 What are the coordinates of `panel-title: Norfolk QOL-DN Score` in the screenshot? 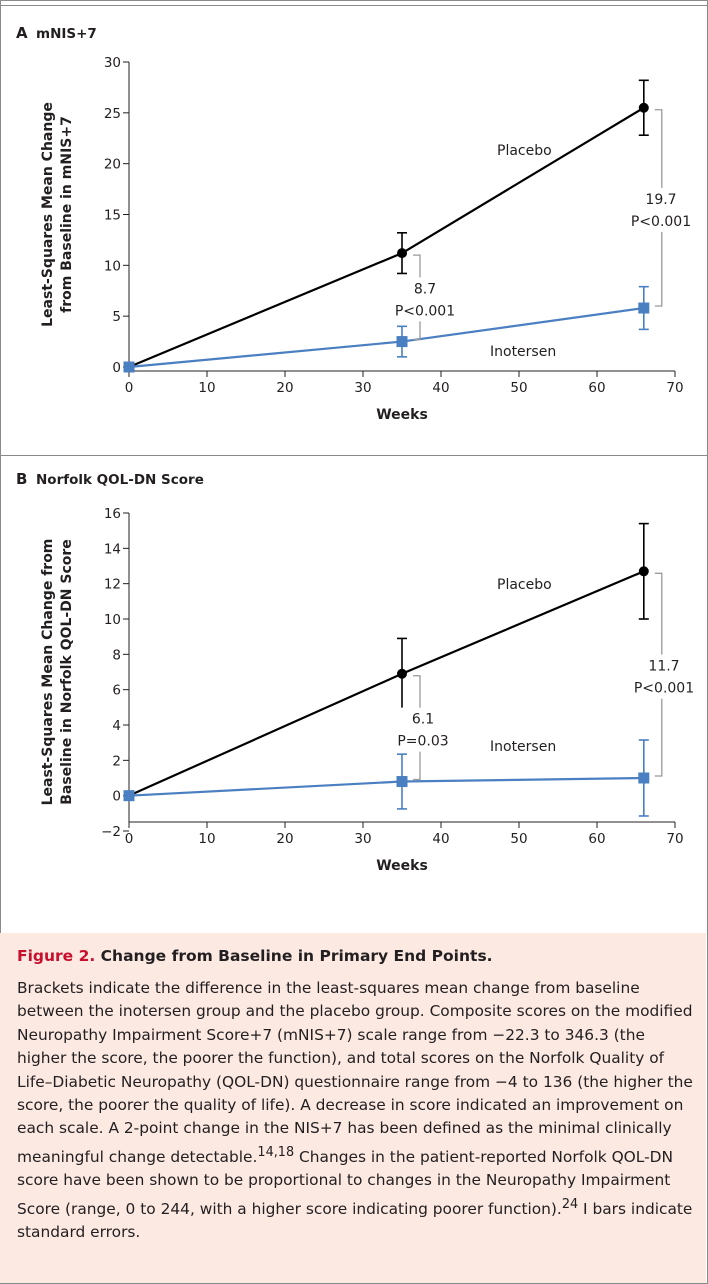 It's located at (120, 480).